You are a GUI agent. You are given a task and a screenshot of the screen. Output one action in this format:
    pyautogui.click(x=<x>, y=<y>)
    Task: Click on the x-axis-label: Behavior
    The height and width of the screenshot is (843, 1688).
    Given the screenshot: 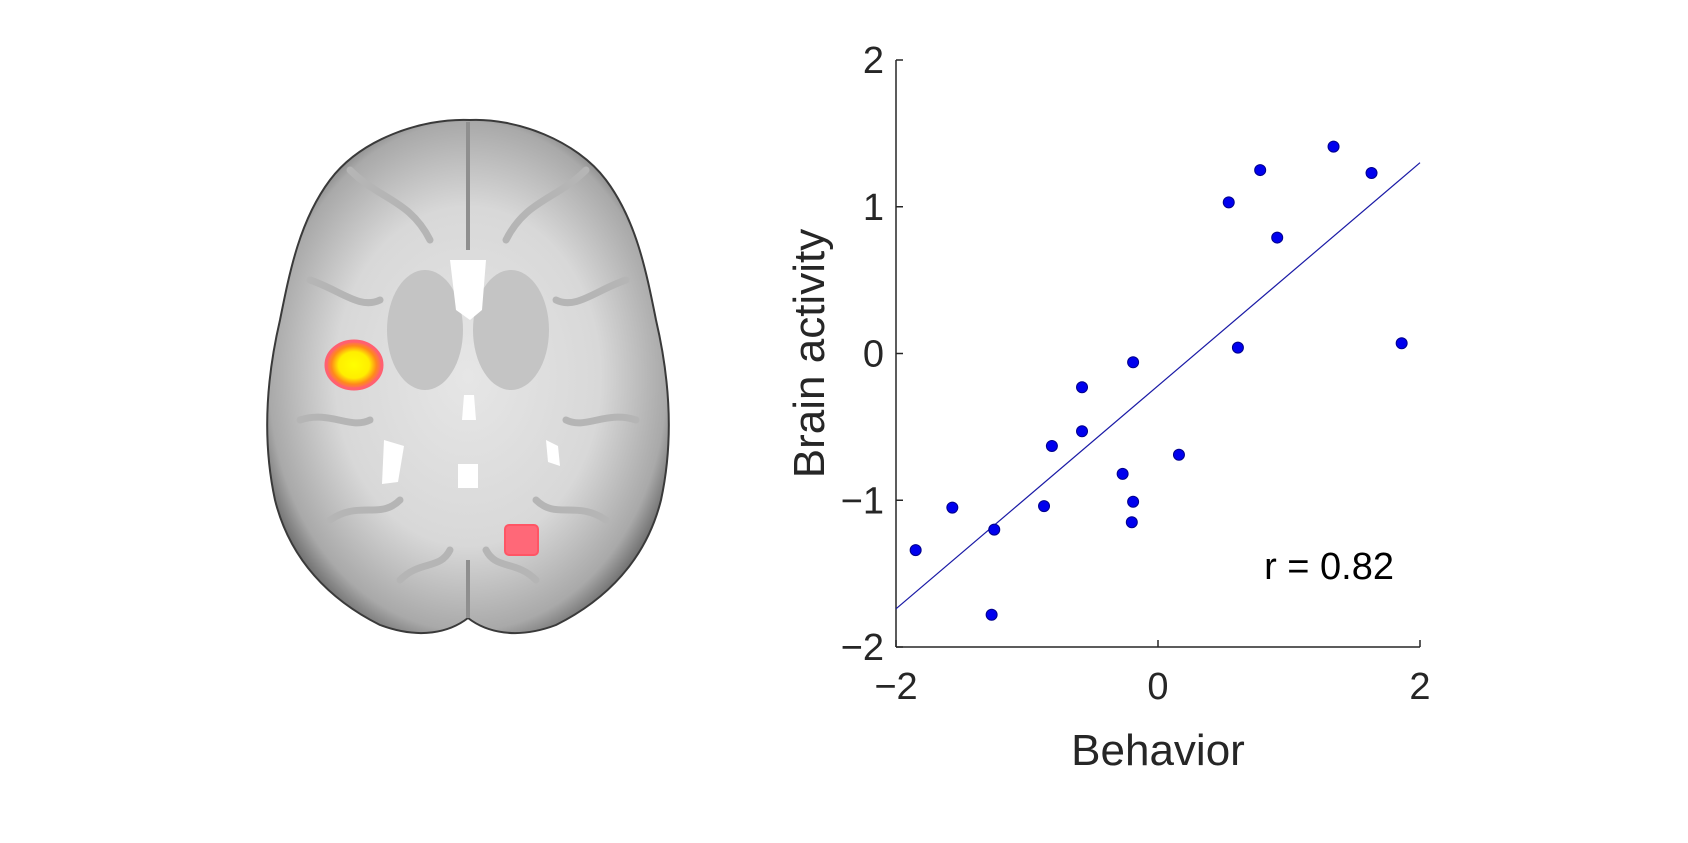 What is the action you would take?
    pyautogui.click(x=1158, y=750)
    